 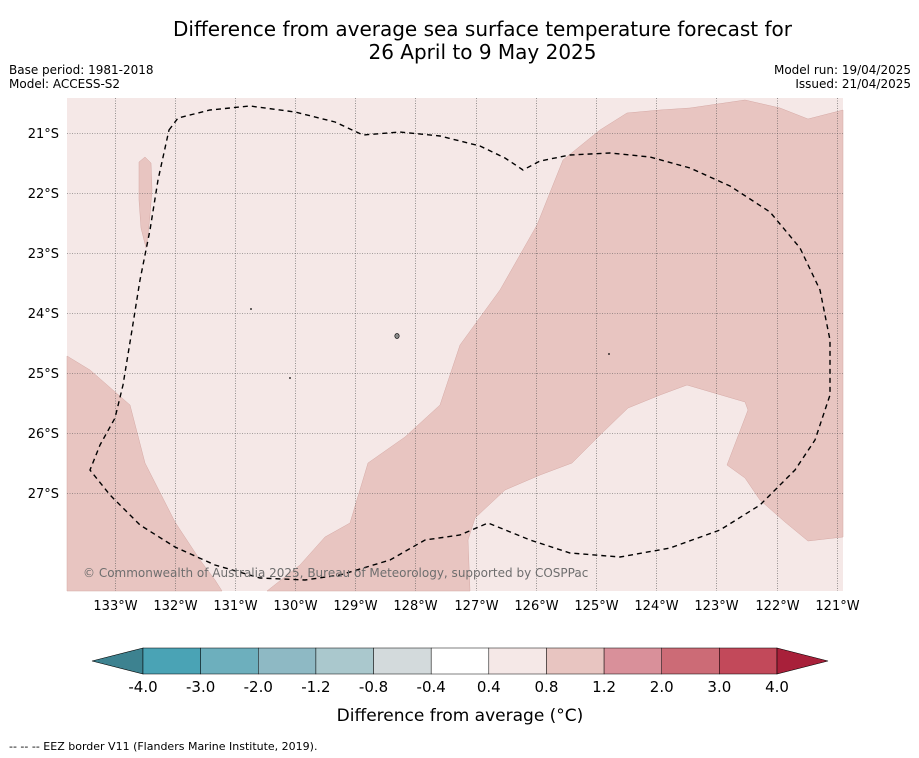 I want to click on model-name: Model: ACCESS-S2, so click(x=65, y=84).